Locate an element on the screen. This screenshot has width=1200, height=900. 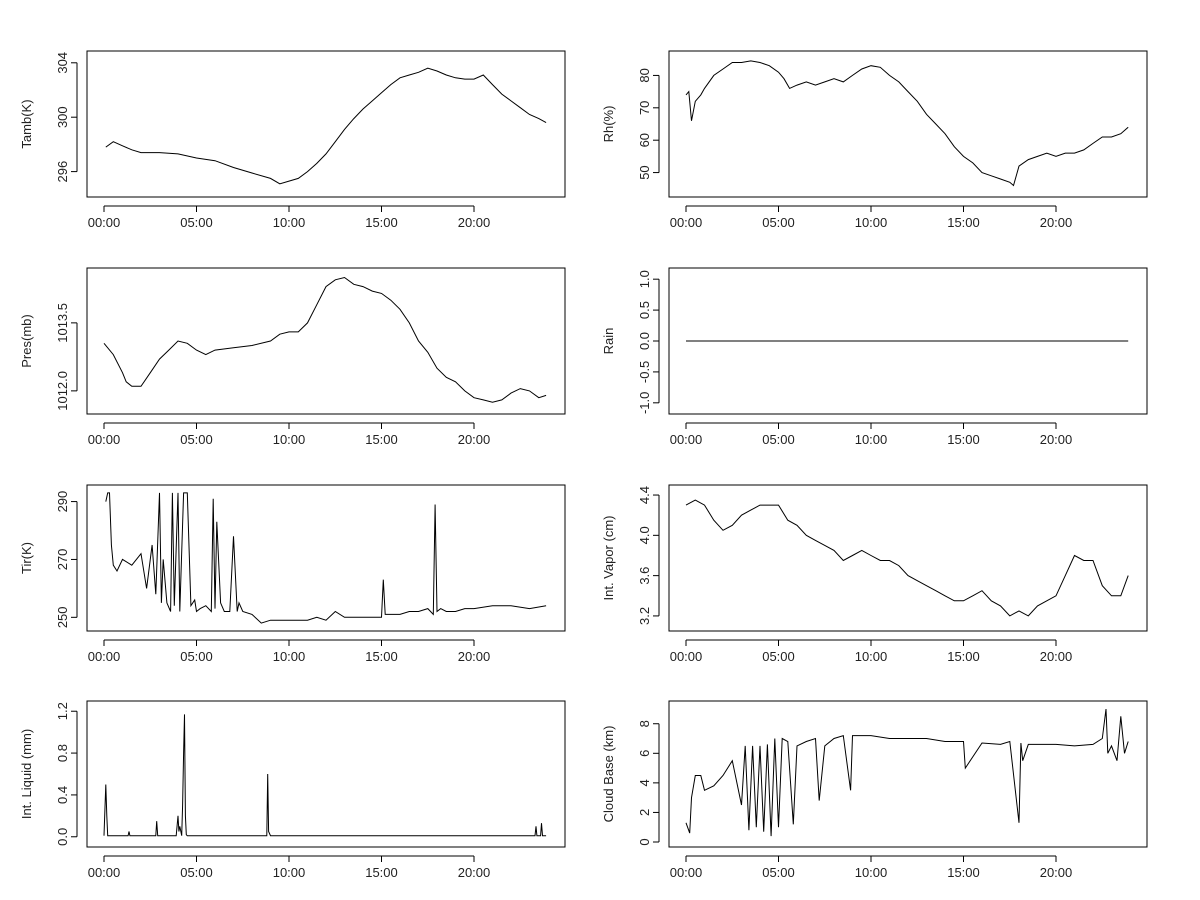
y-tick-label: 80 is located at coordinates (644, 75).